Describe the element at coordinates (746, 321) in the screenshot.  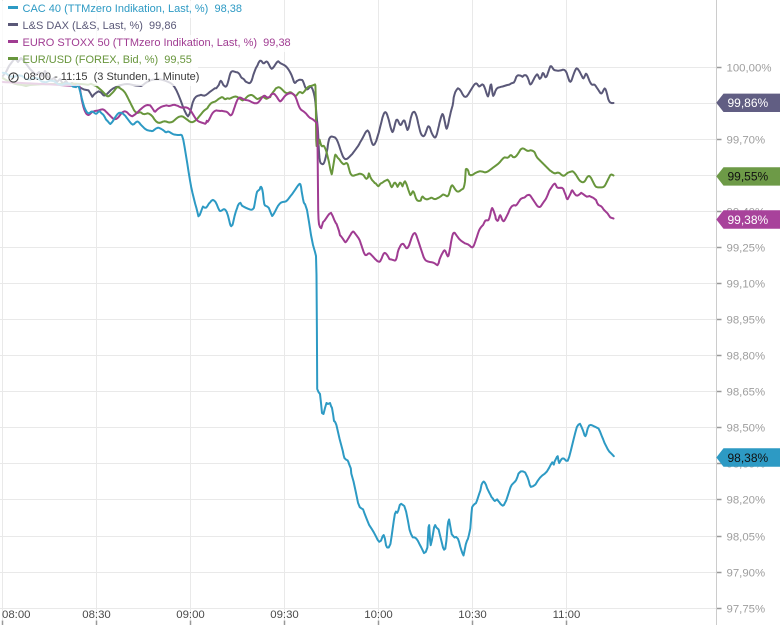
I see `svg-text: 98,95%` at that location.